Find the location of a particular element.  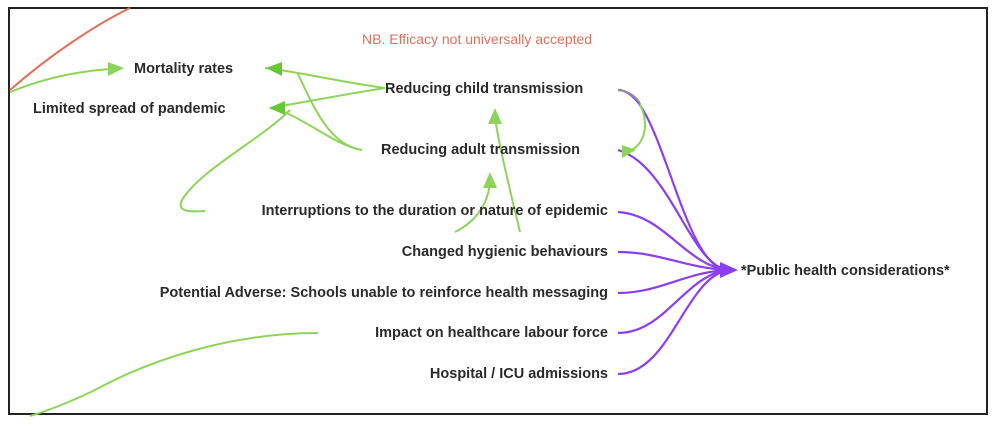

green-left-arrow-mortality is located at coordinates (60, 80).